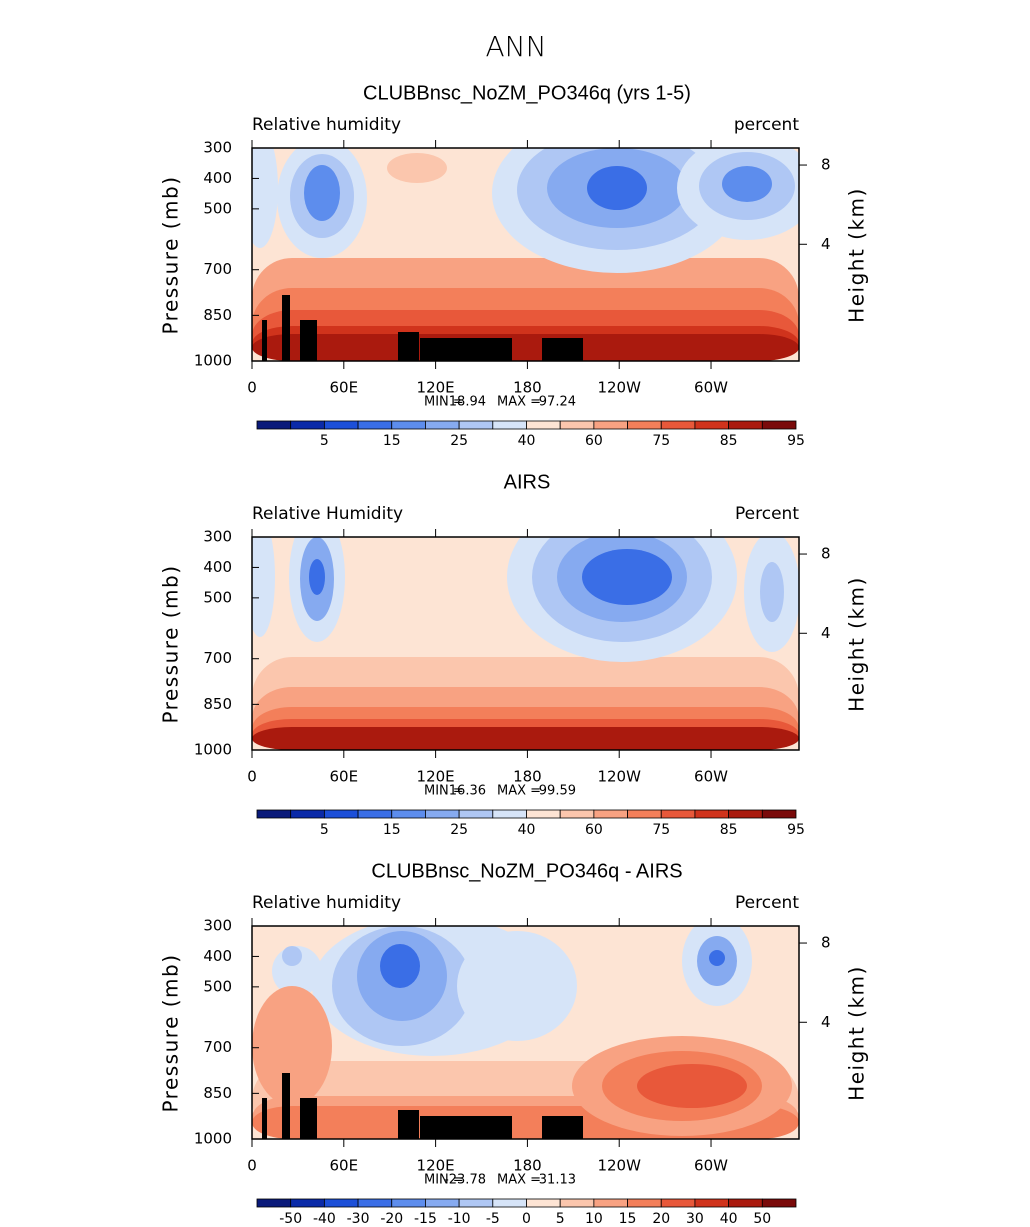 This screenshot has height=1227, width=1030. What do you see at coordinates (217, 315) in the screenshot?
I see `y-tick-label: 850` at bounding box center [217, 315].